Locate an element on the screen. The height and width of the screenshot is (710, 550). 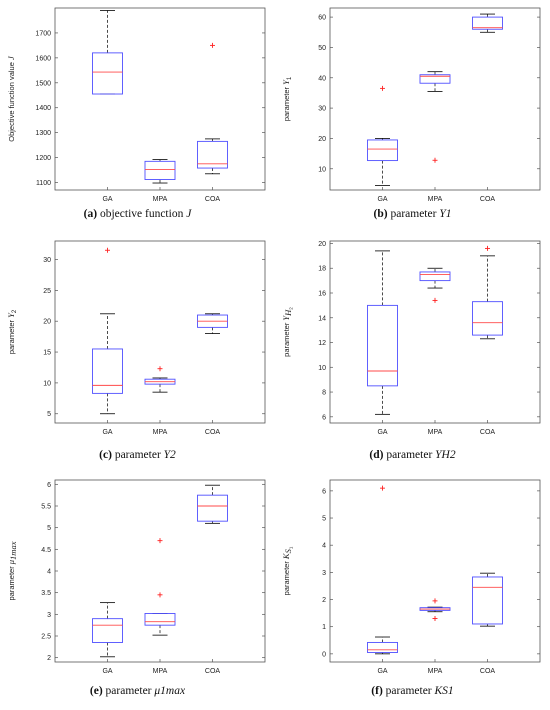
y-tick-label: 15 is located at coordinates (47, 353).